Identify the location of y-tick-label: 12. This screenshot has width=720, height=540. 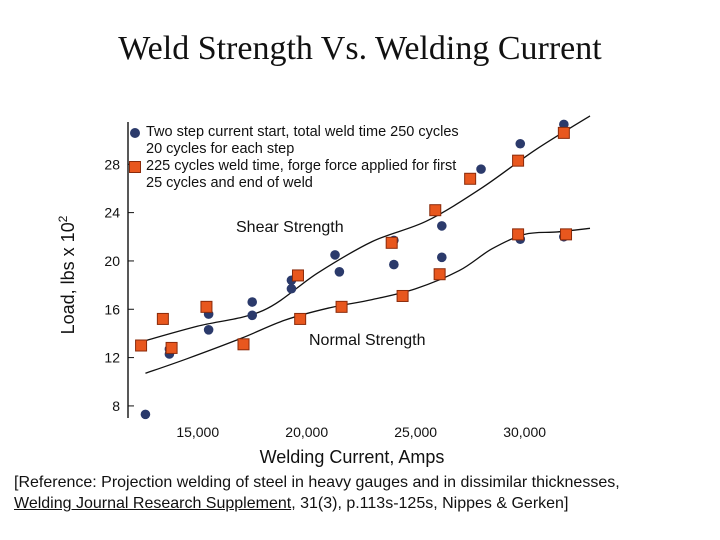
(112, 358).